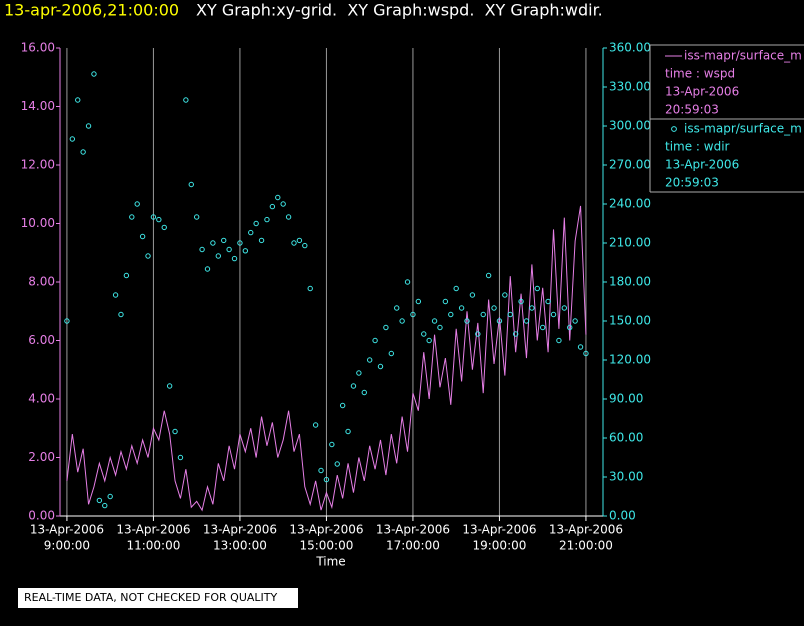 This screenshot has width=804, height=626. What do you see at coordinates (38, 106) in the screenshot?
I see `y-tick-label: 14.00` at bounding box center [38, 106].